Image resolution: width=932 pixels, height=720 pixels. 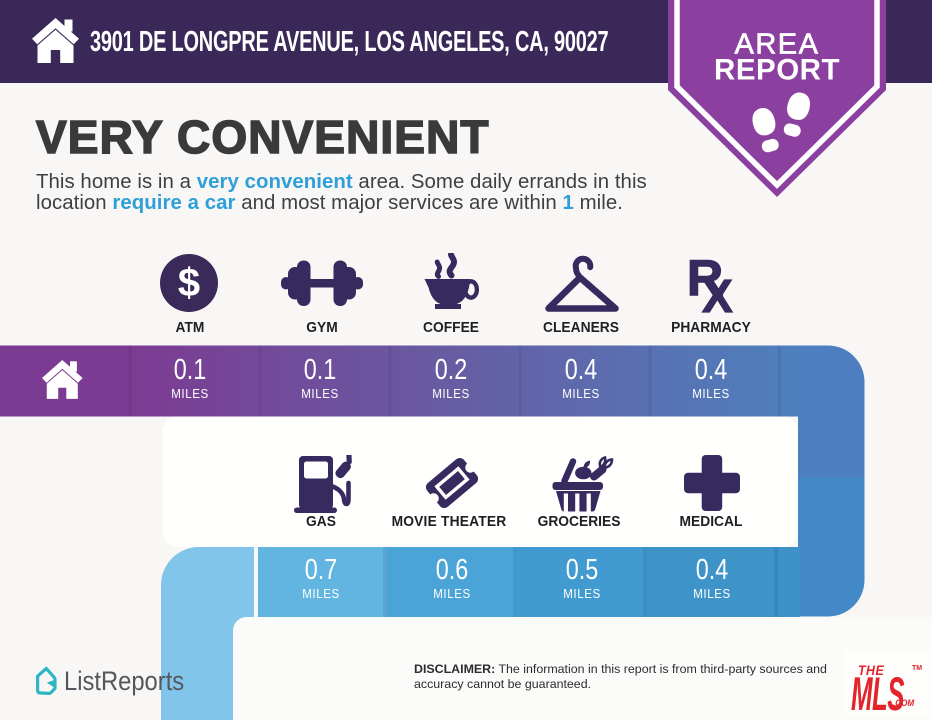 I want to click on svg-text: AREA, so click(x=777, y=45).